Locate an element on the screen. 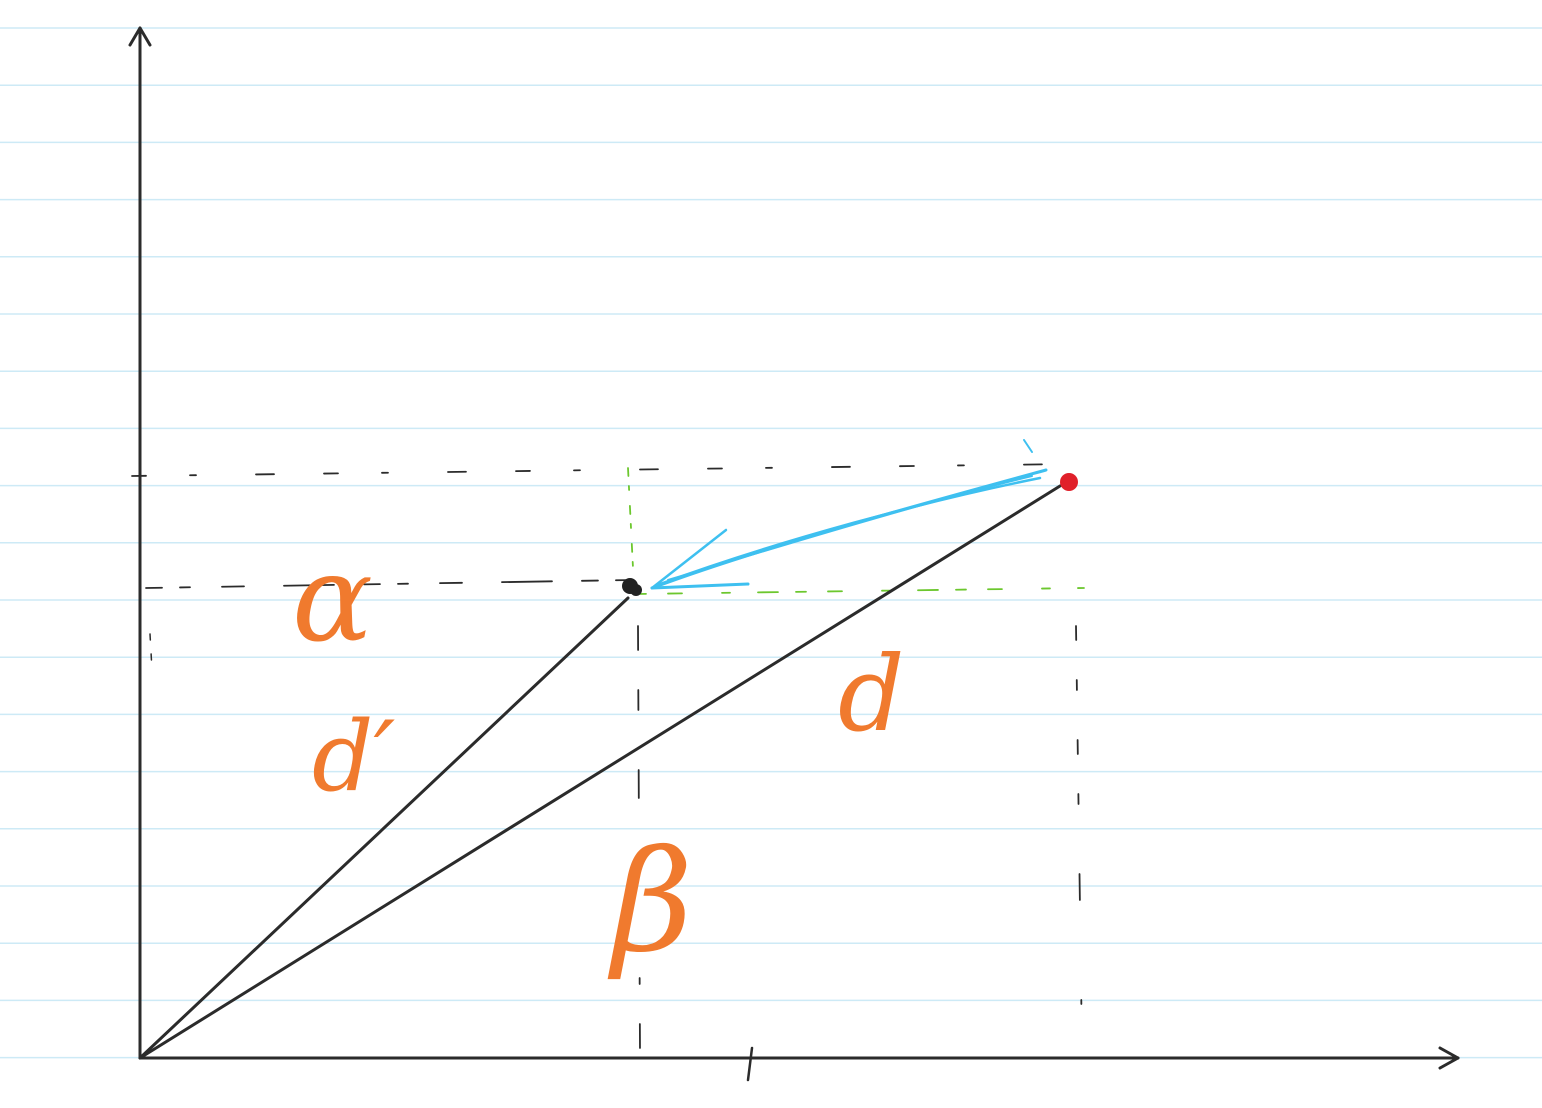  points is located at coordinates (850, 534).